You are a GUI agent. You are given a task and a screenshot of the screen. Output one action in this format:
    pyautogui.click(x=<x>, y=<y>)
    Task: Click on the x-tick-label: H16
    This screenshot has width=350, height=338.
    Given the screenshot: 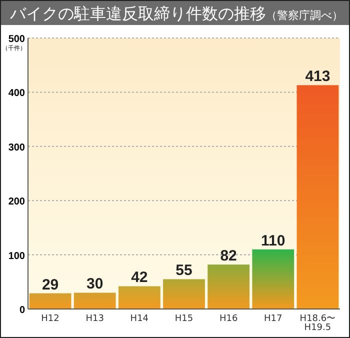 What is the action you would take?
    pyautogui.click(x=228, y=319)
    